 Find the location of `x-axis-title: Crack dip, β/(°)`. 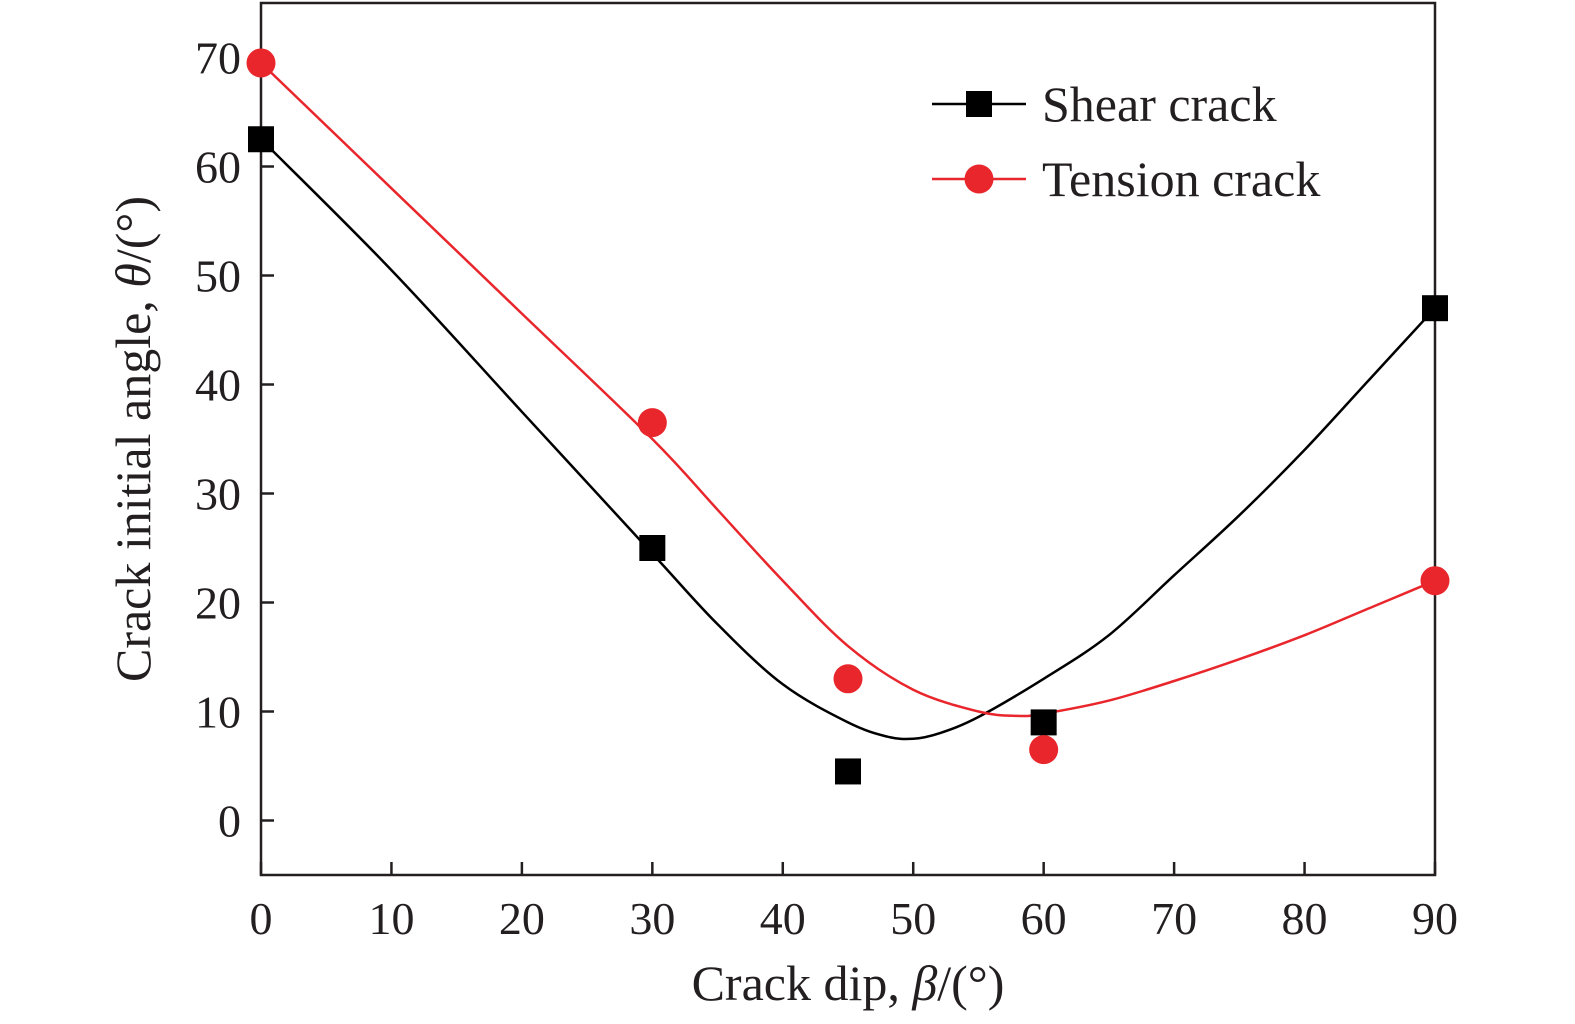

x-axis-title: Crack dip, β/(°) is located at coordinates (848, 983).